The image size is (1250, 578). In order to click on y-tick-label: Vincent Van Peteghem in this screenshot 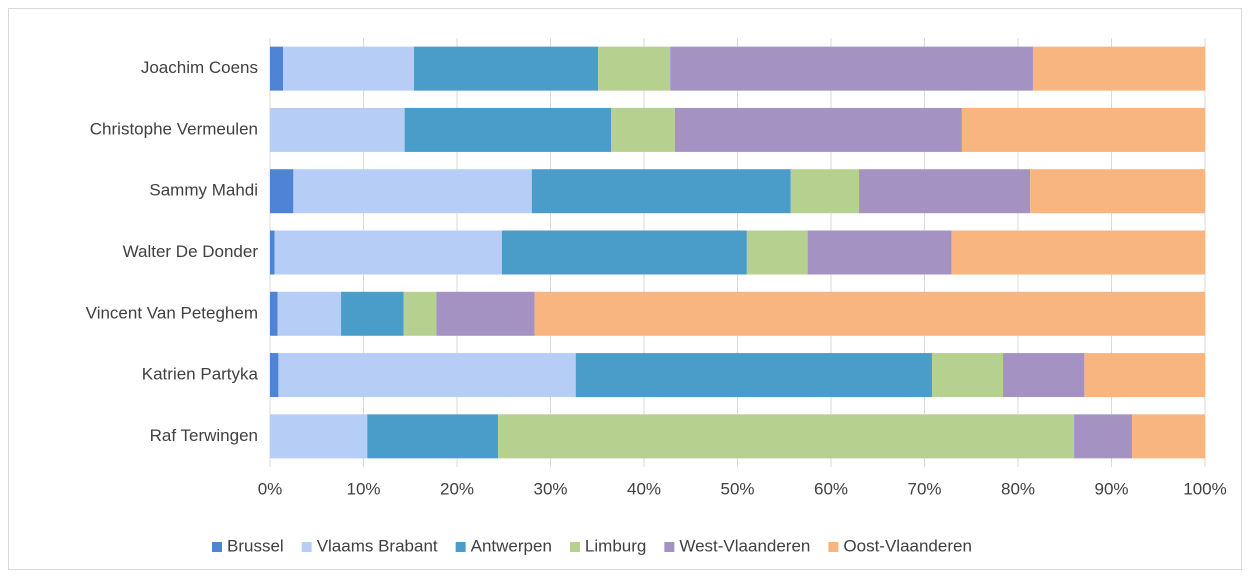, I will do `click(172, 312)`.